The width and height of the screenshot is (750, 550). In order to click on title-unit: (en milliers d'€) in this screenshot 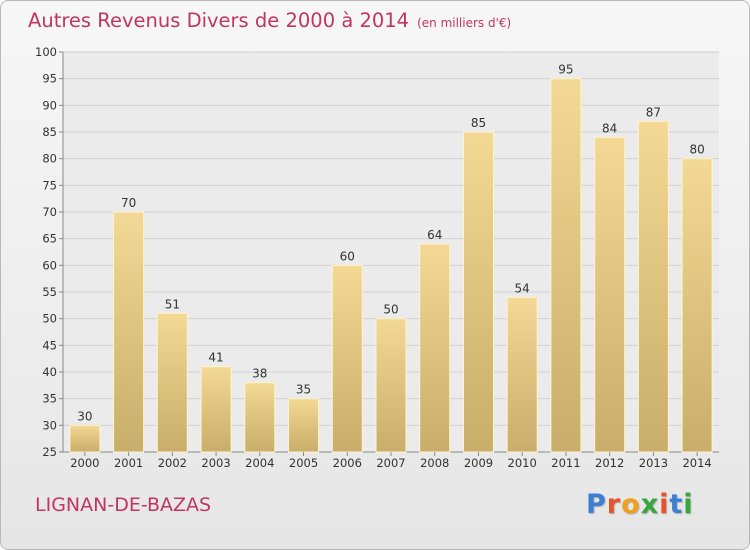, I will do `click(464, 23)`.